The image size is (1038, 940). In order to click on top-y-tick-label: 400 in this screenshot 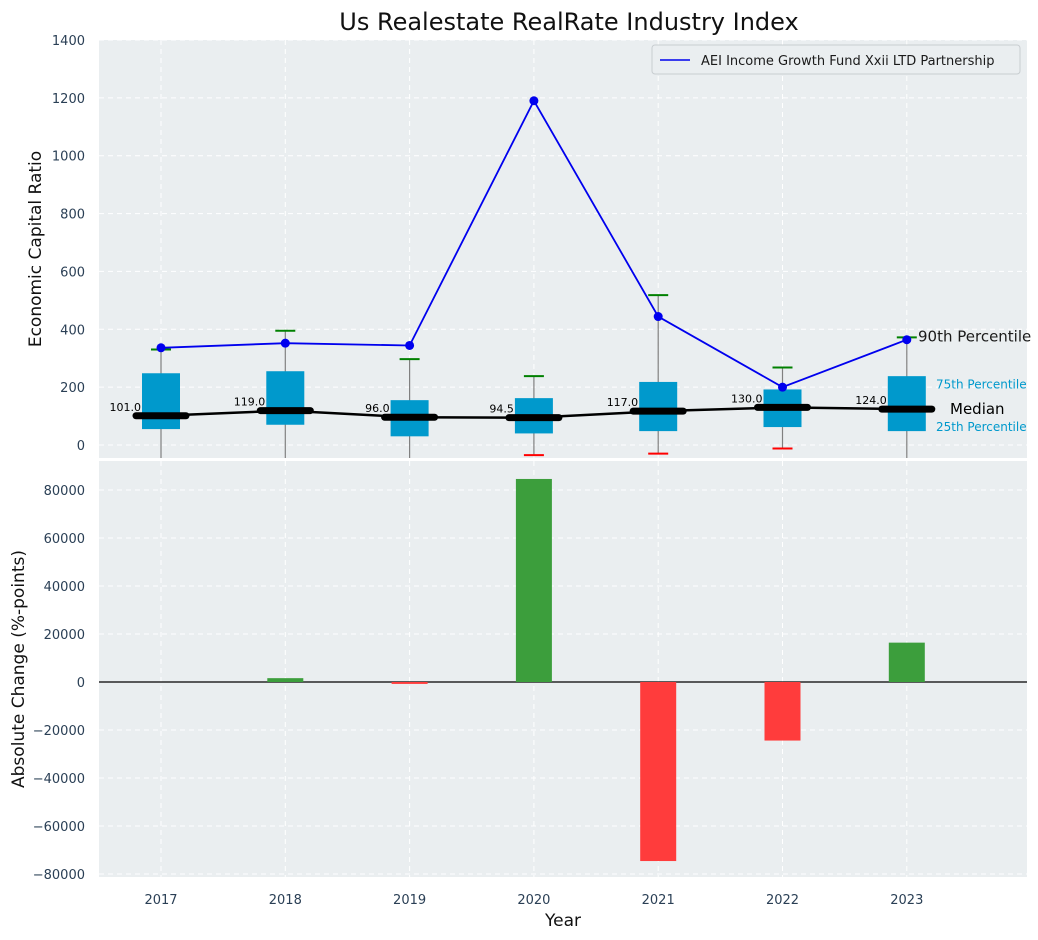, I will do `click(72, 330)`.